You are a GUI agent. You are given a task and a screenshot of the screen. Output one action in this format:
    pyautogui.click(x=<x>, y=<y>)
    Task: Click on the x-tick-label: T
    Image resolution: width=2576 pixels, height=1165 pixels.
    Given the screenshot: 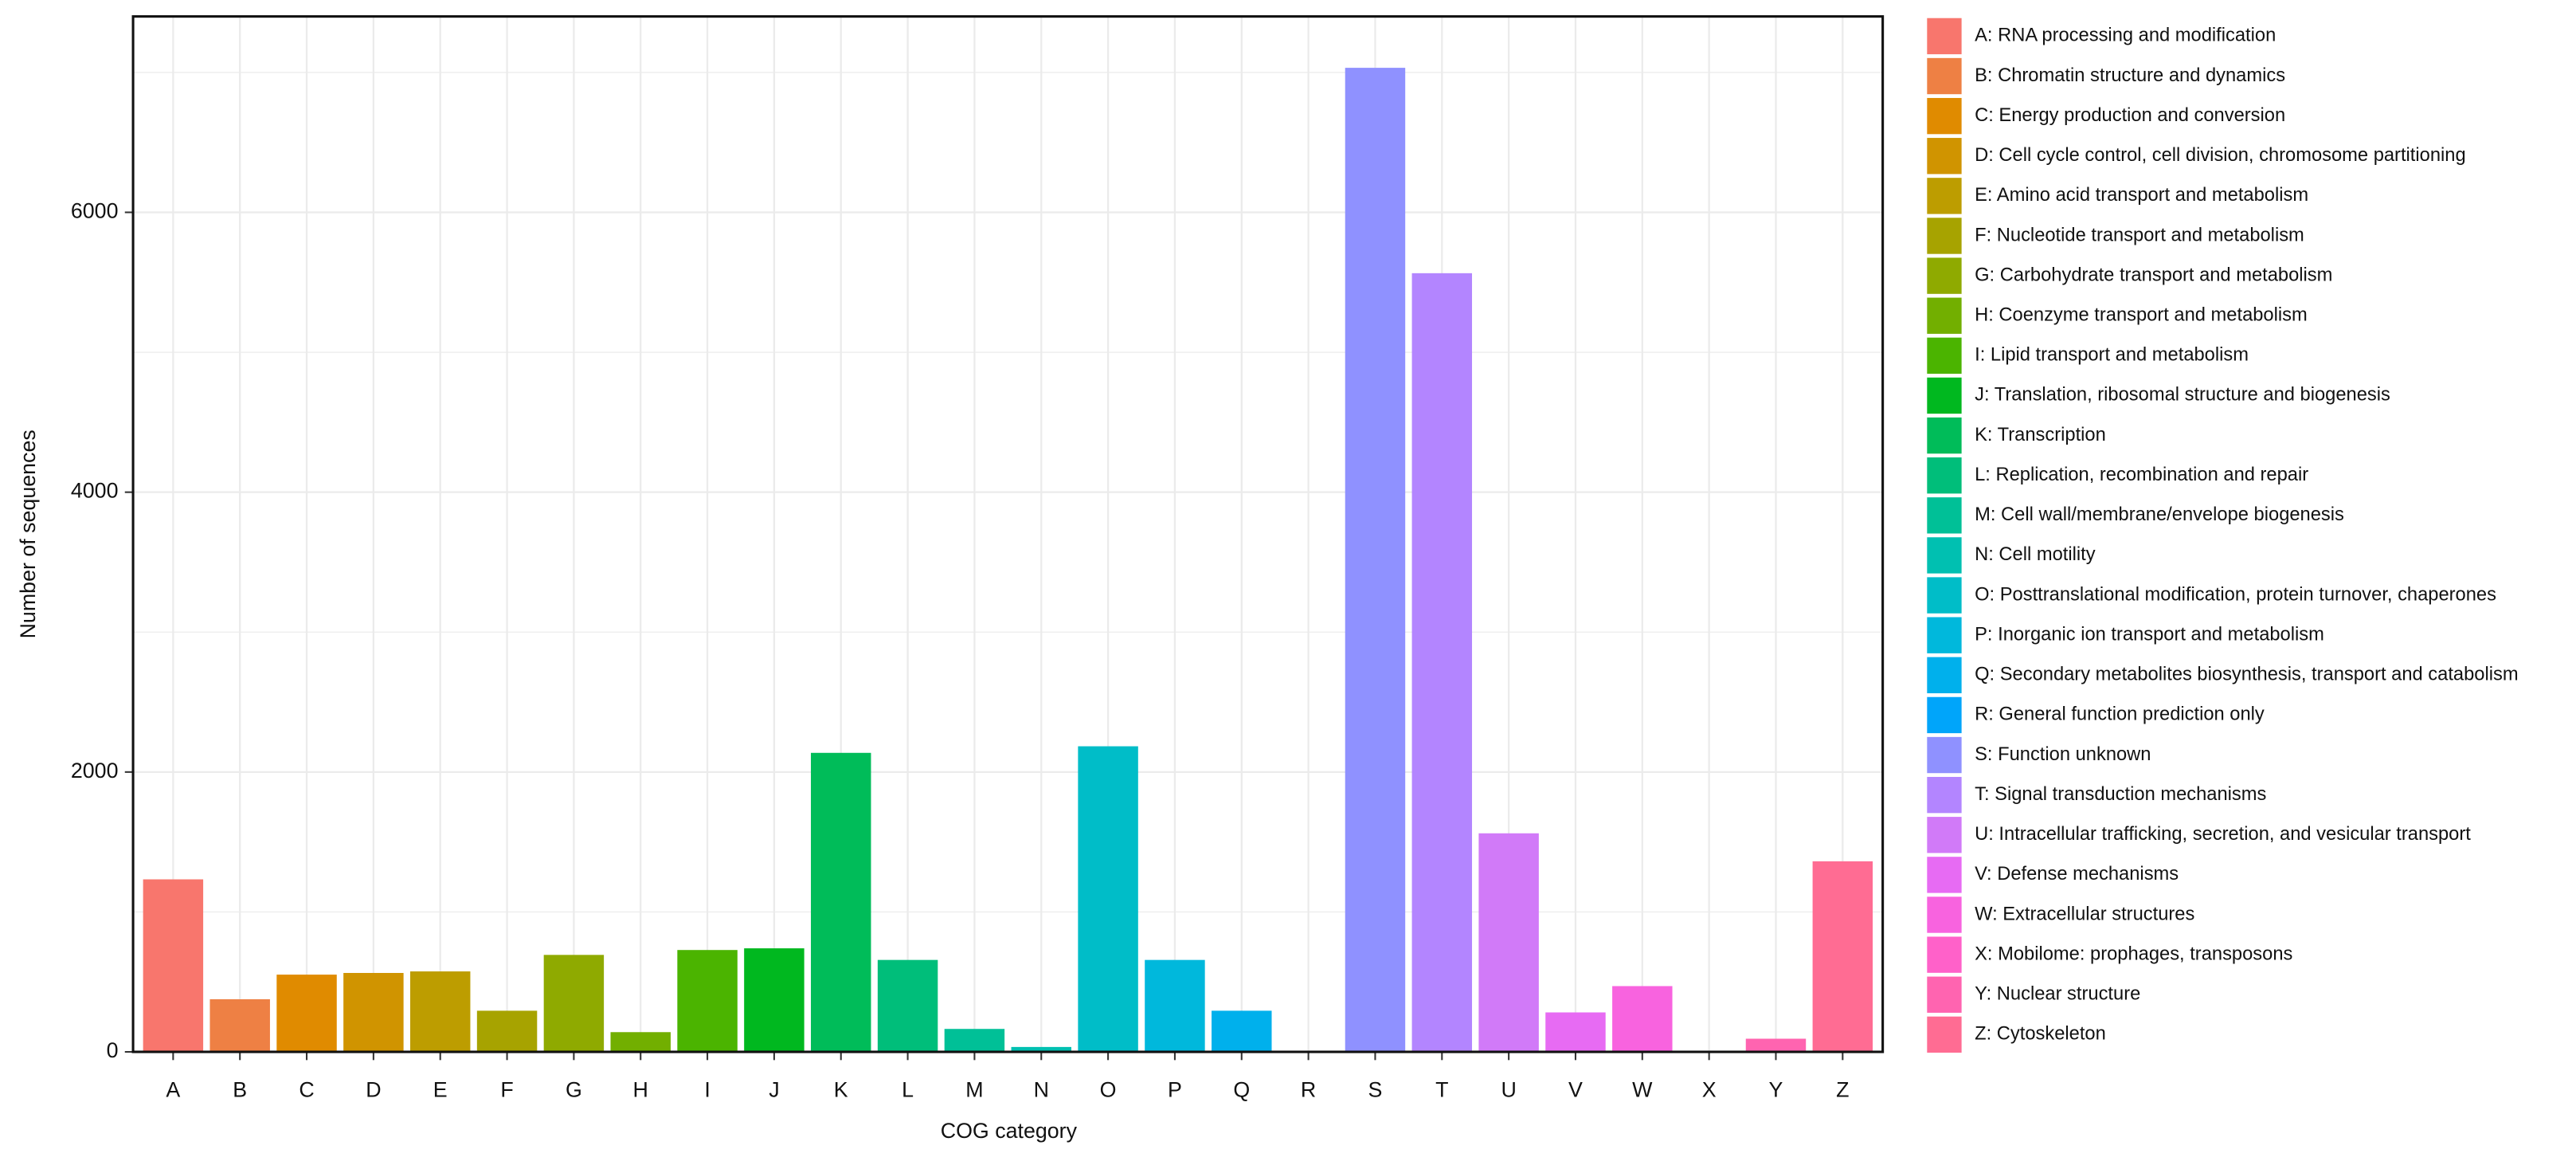 What is the action you would take?
    pyautogui.click(x=1441, y=1090)
    